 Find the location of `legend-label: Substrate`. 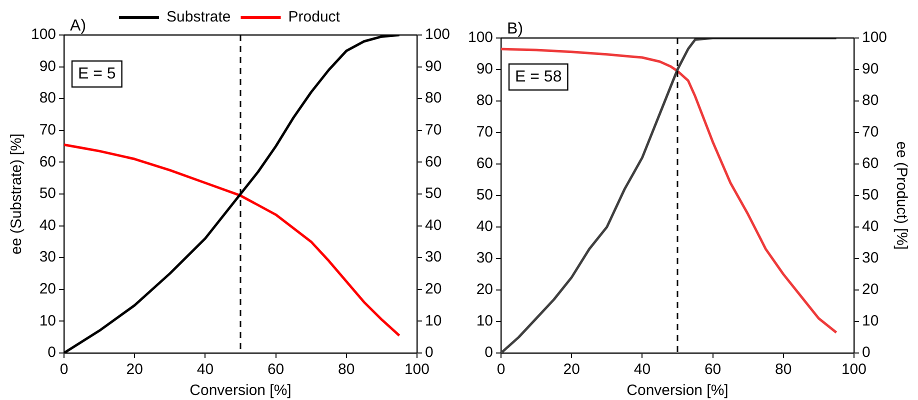

legend-label: Substrate is located at coordinates (198, 17).